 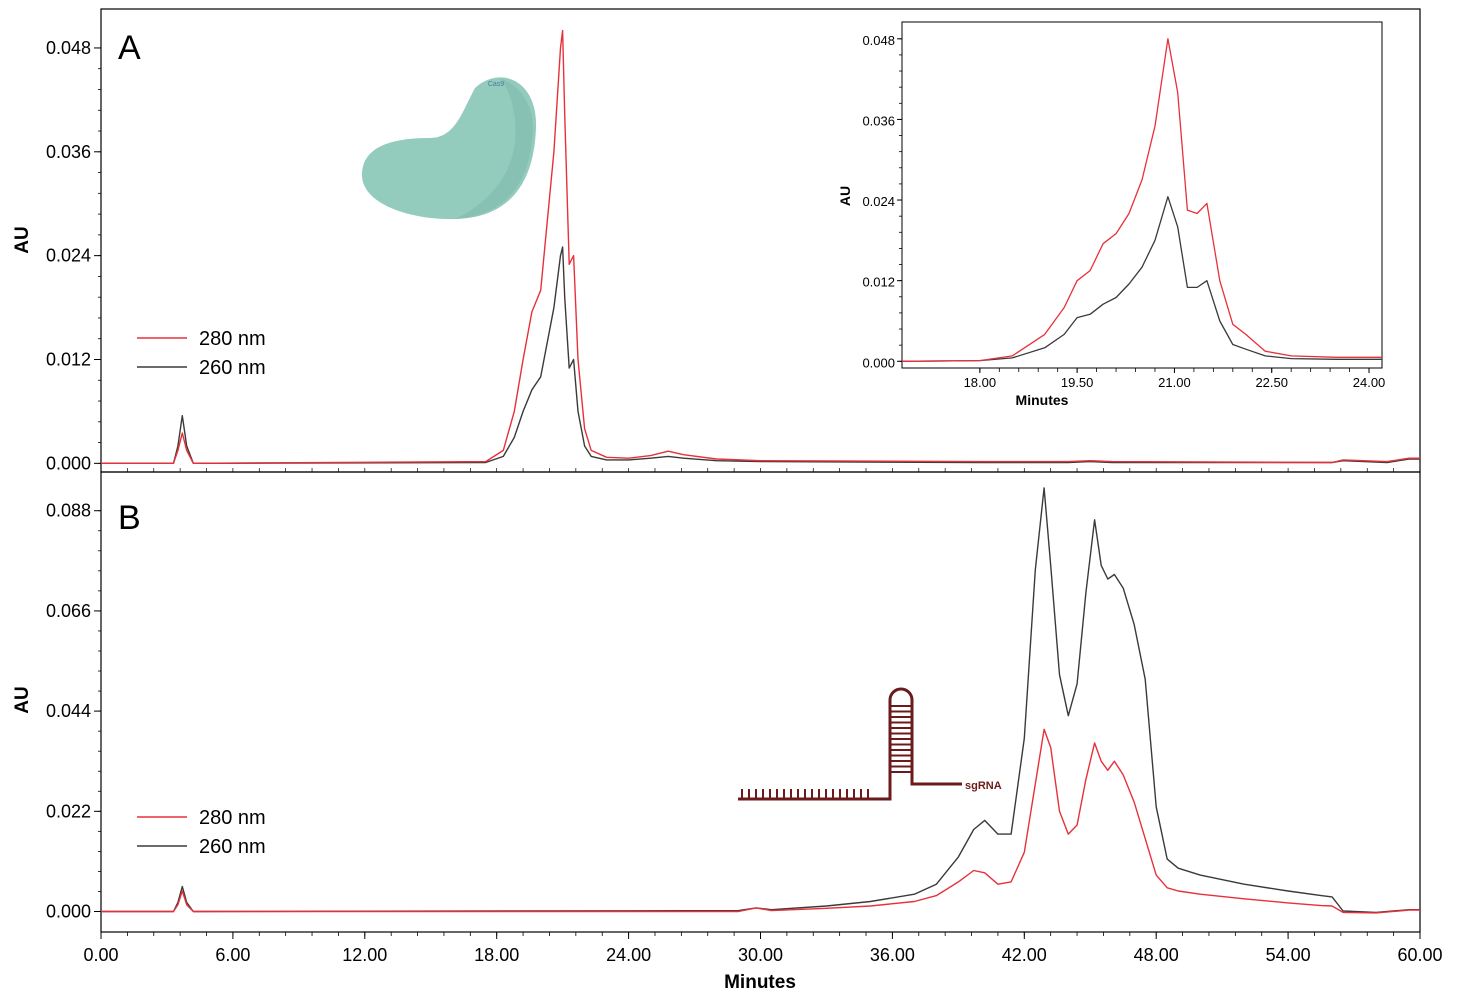 What do you see at coordinates (1024, 955) in the screenshot?
I see `panel-b-x-tick-label-7: 42.00` at bounding box center [1024, 955].